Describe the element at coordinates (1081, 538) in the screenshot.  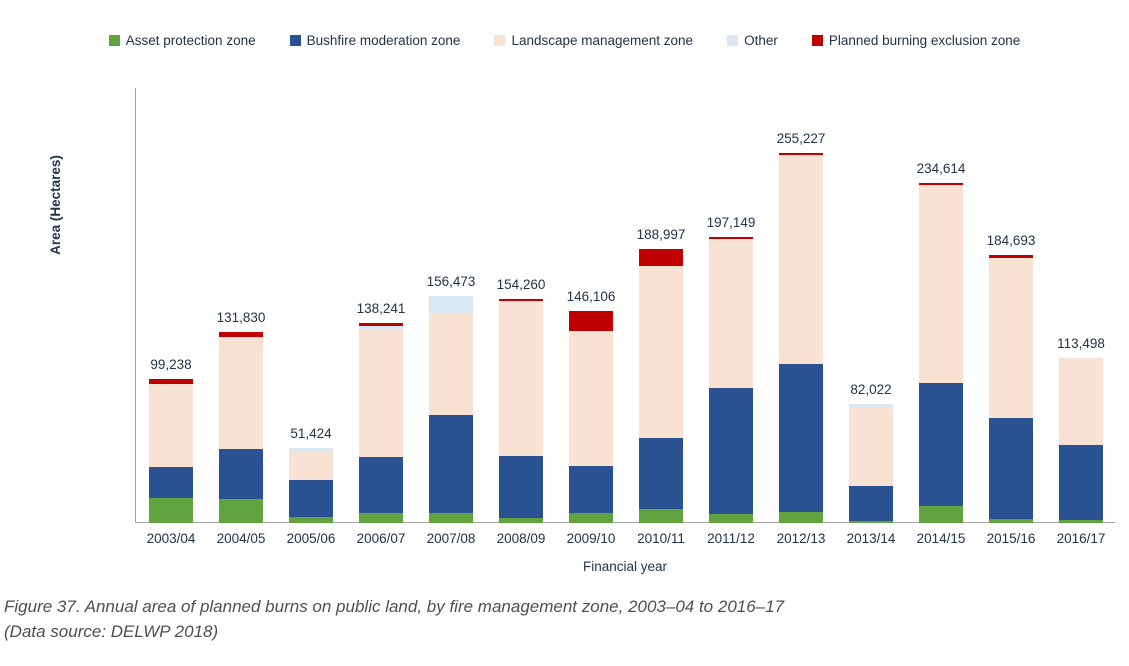
I see `x-tick-label: 2016/17` at that location.